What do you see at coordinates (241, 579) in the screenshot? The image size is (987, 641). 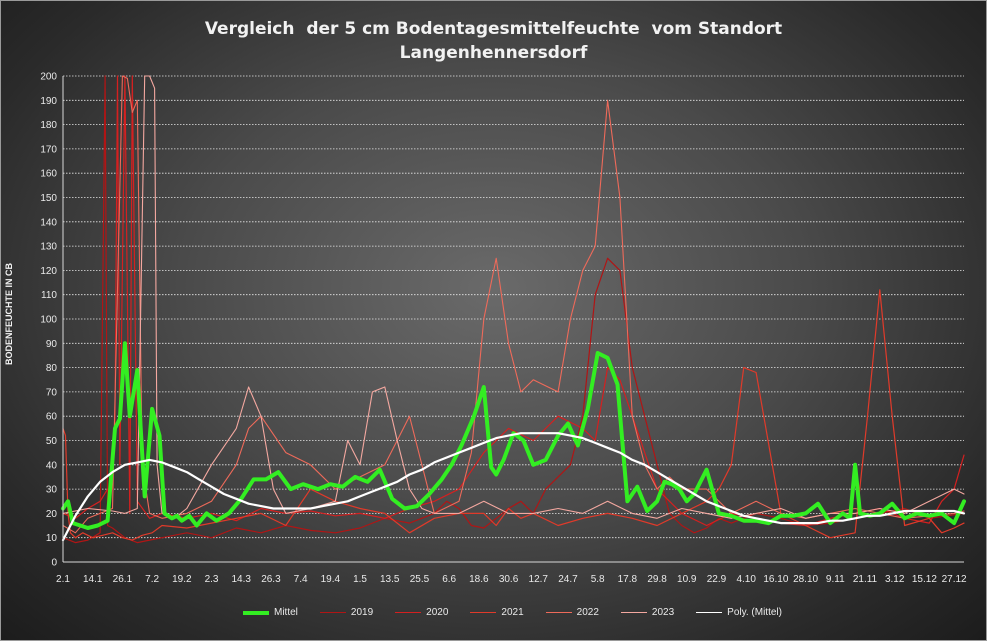 I see `x-tick-label: 14.3` at bounding box center [241, 579].